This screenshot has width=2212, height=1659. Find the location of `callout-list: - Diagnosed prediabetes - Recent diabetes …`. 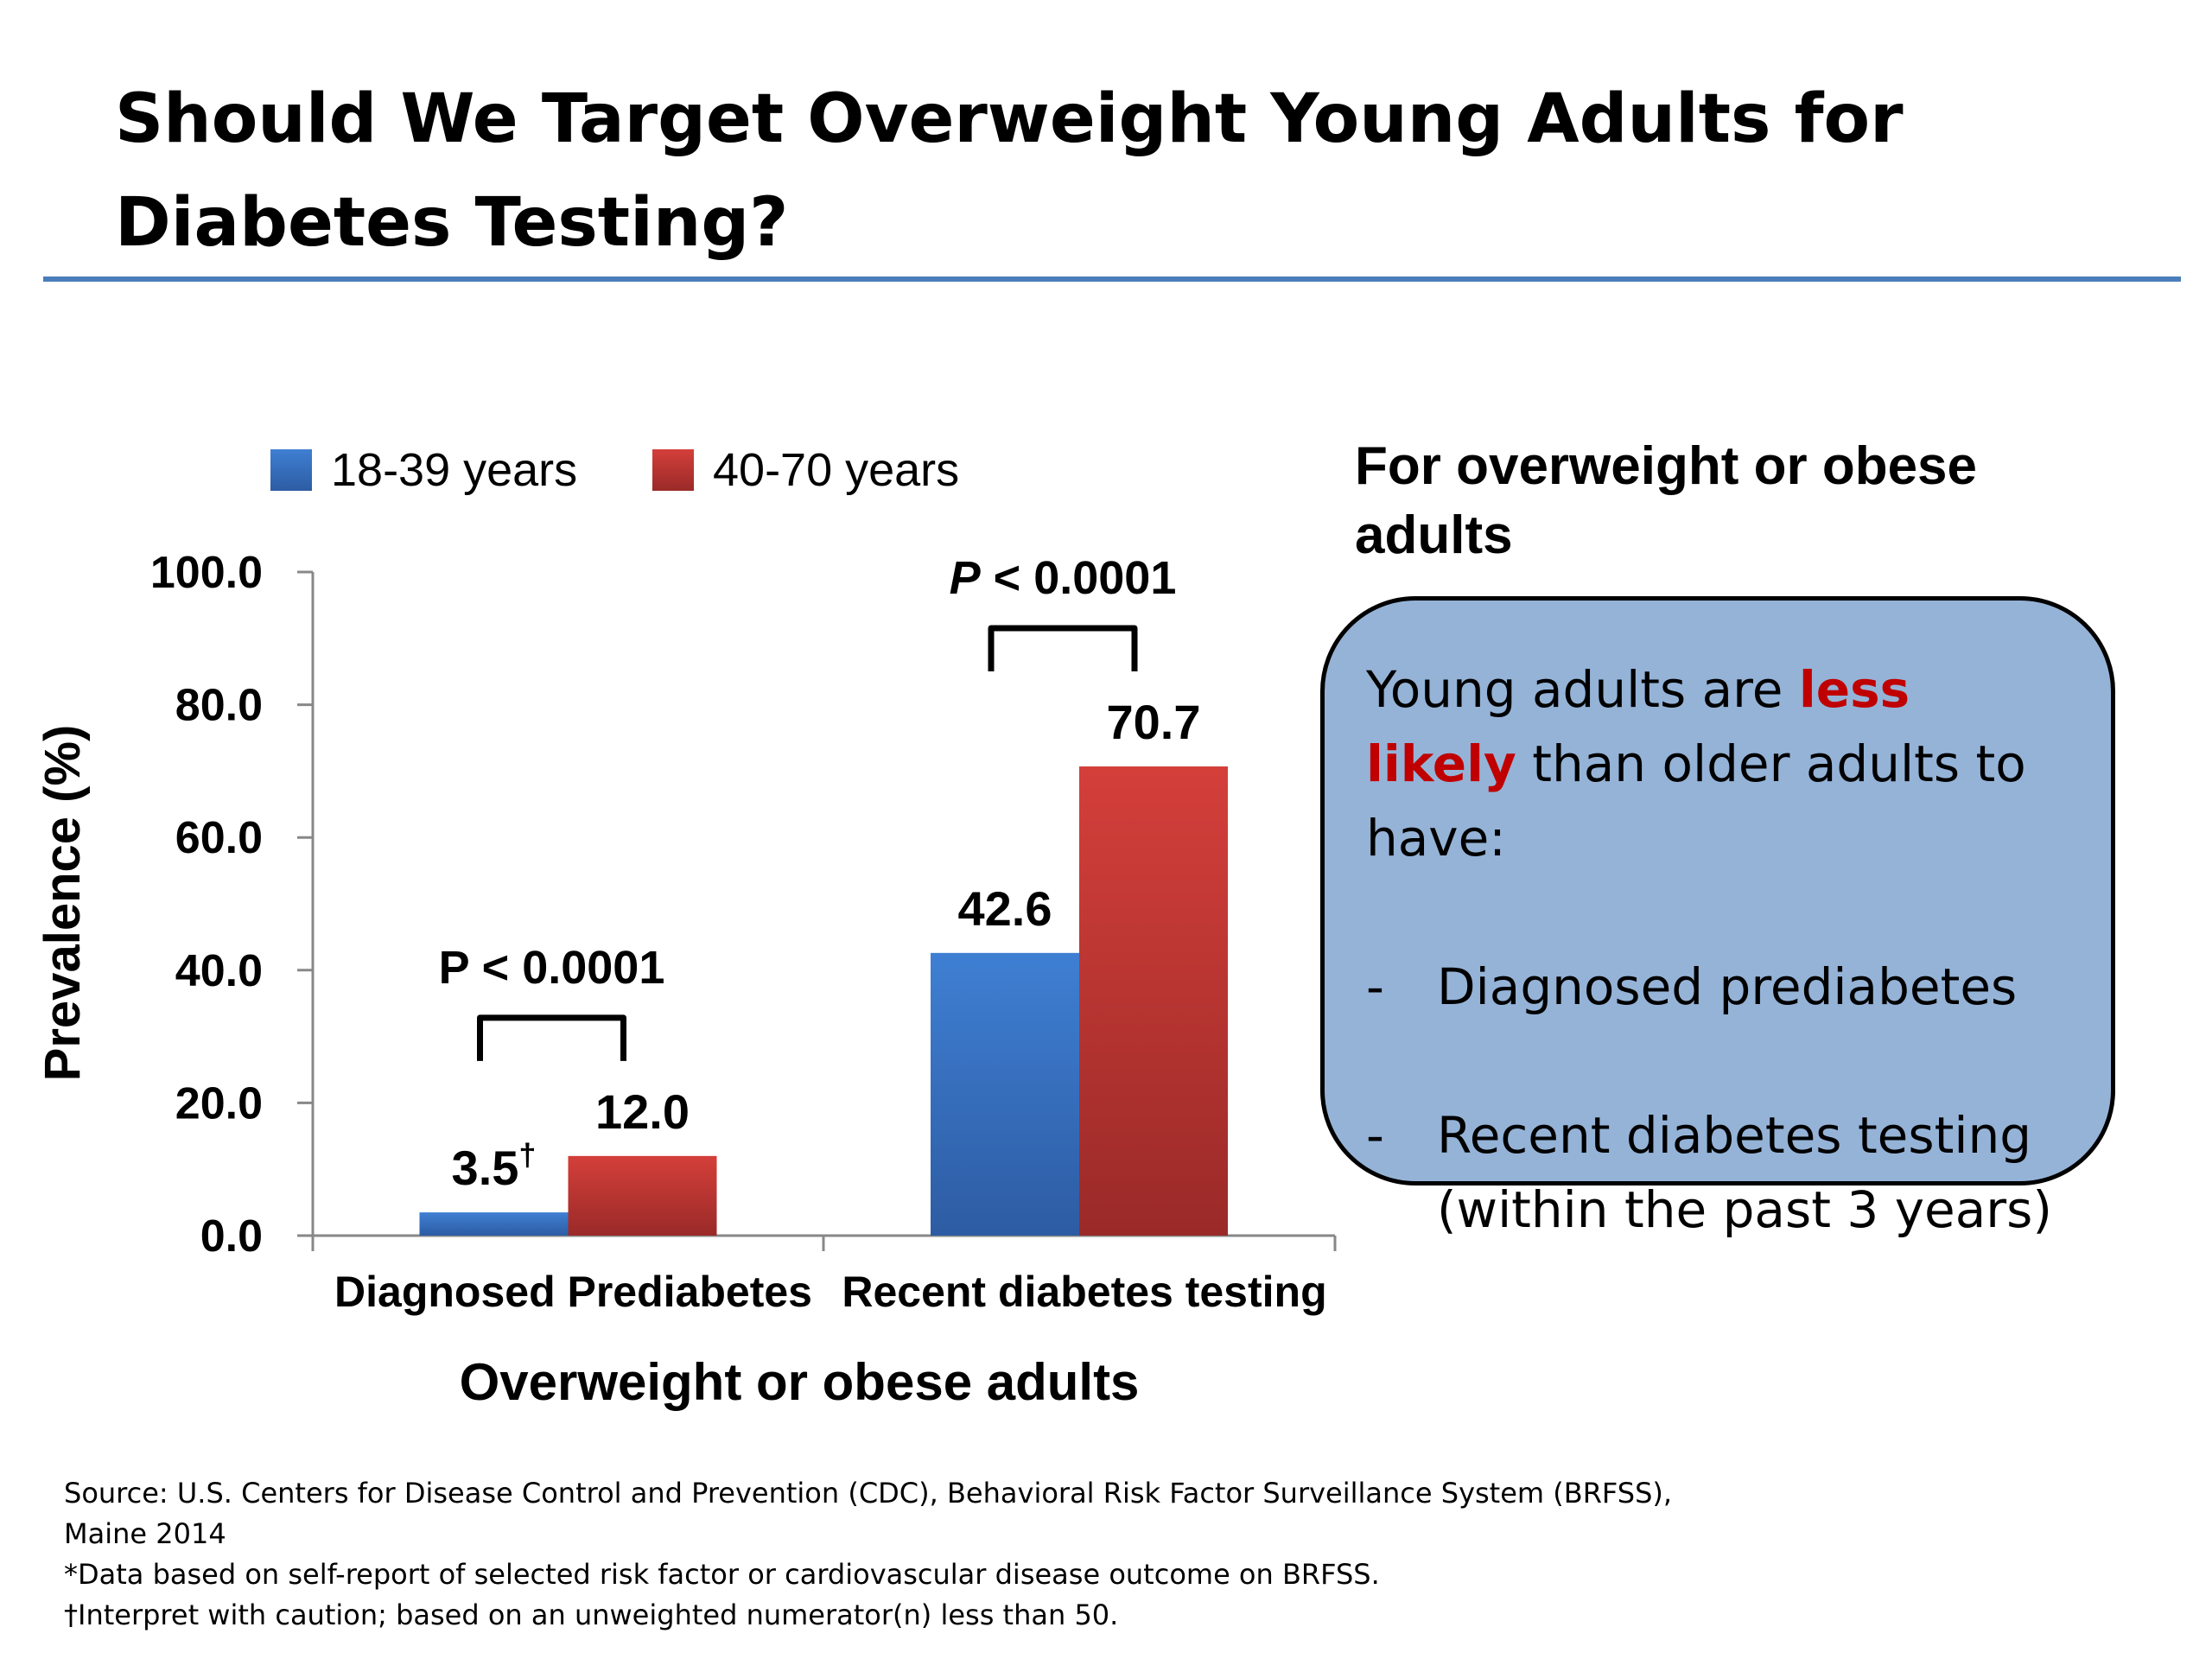

callout-list: - Diagnosed prediabetes - Recent diabetes … is located at coordinates (1721, 1098).